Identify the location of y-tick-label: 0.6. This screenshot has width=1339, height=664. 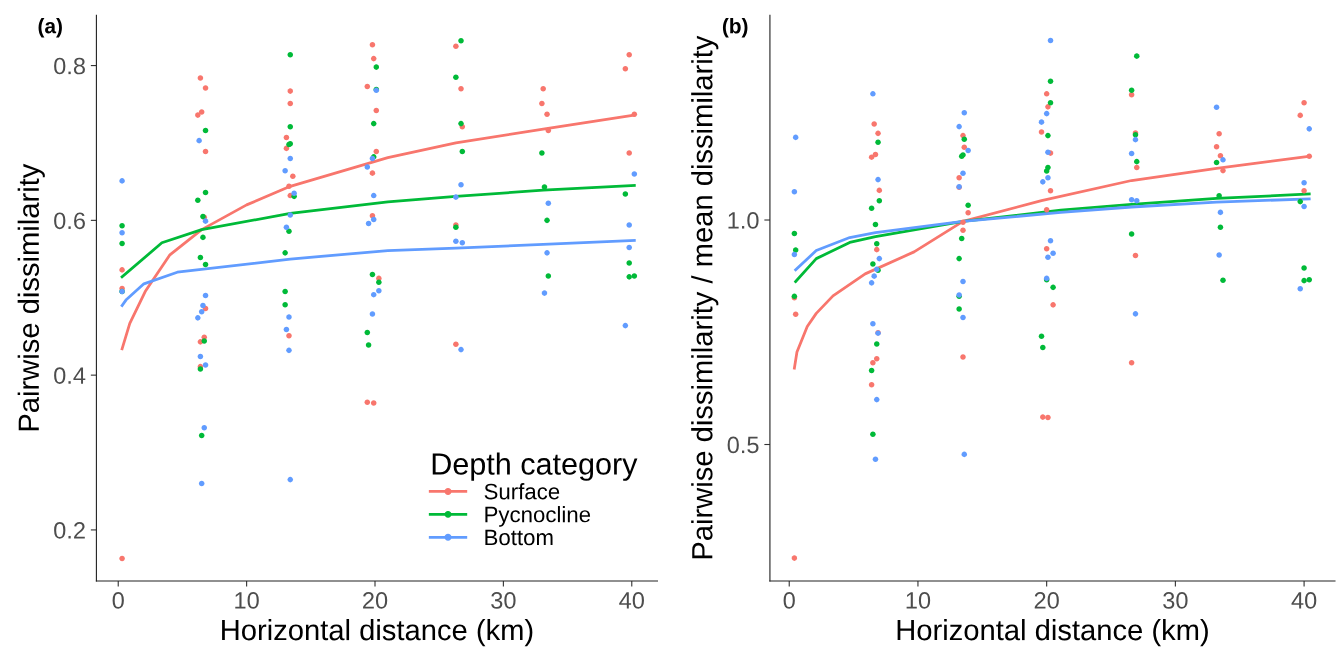
(69, 221).